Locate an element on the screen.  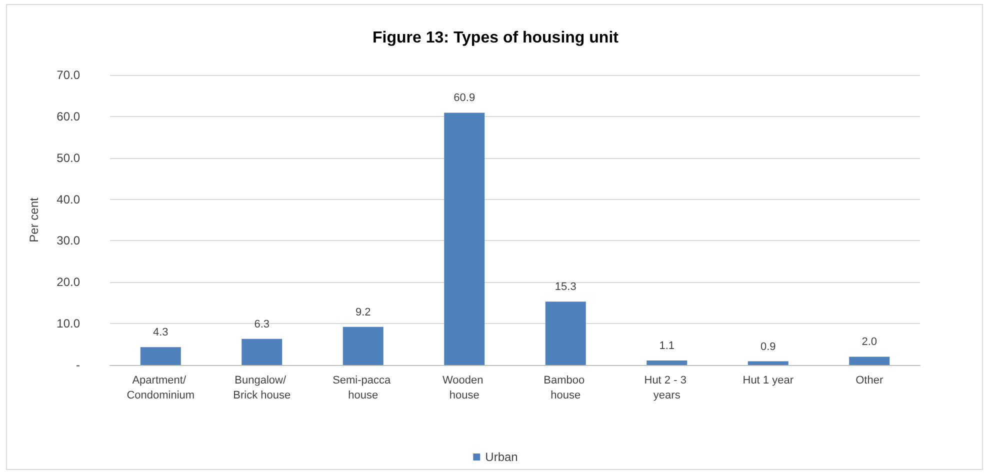
data-label: 9.2 is located at coordinates (363, 312).